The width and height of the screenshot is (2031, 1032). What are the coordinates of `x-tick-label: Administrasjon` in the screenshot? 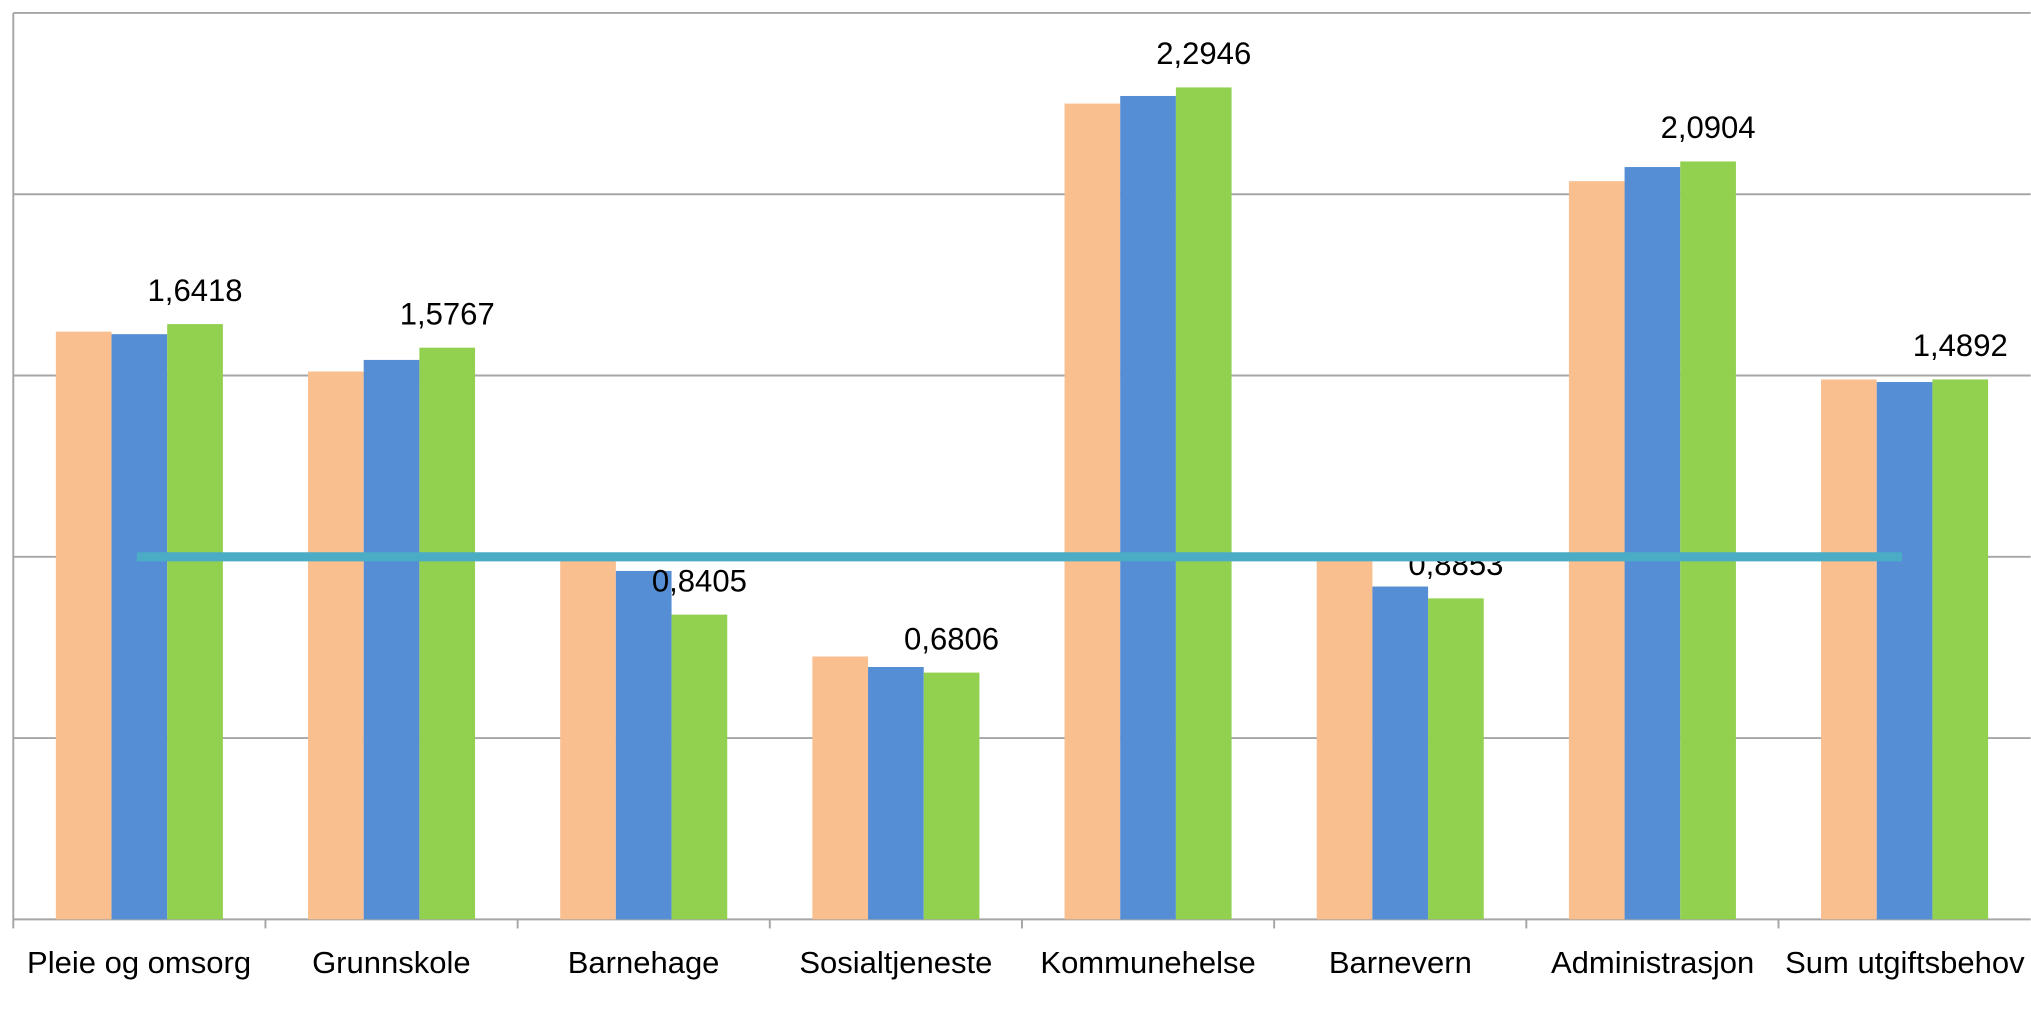 It's located at (1652, 962).